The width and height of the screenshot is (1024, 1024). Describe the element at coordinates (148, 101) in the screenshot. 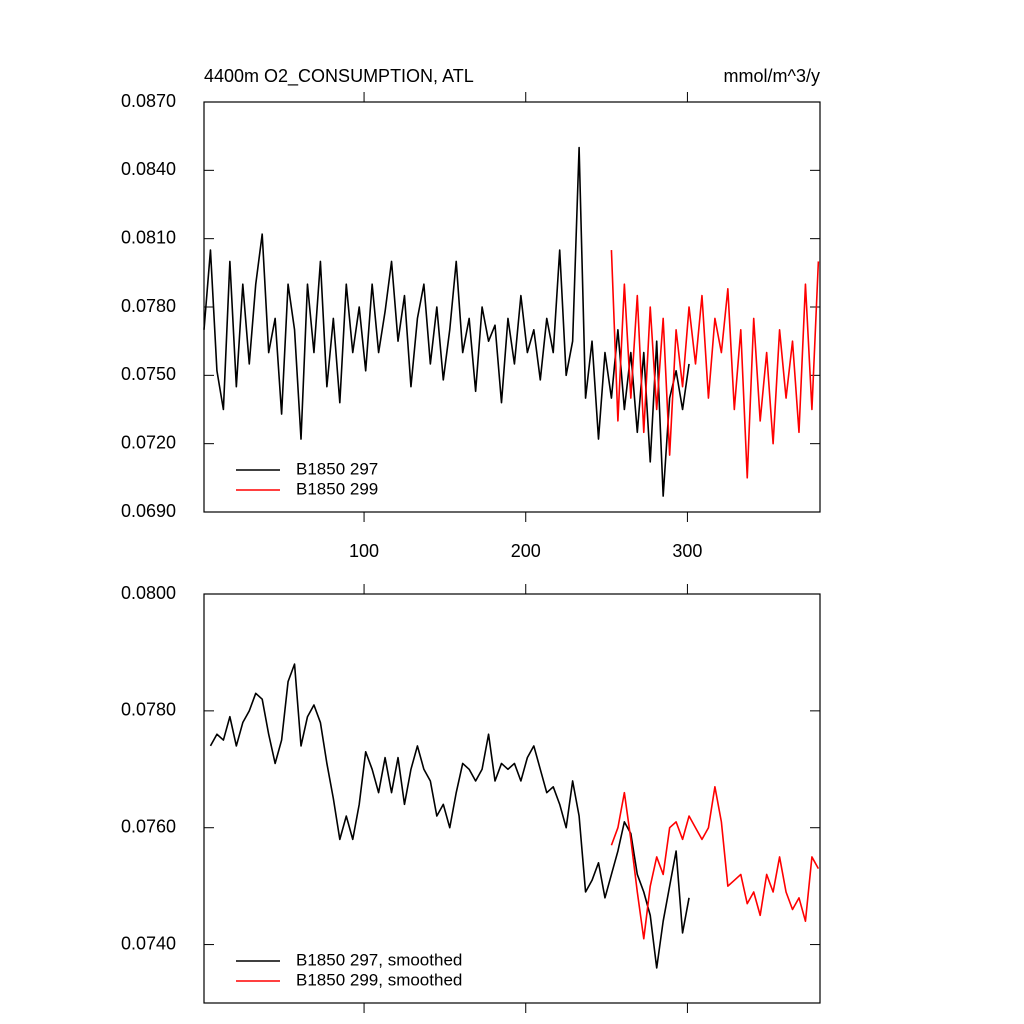

I see `y-tick-label: 0.0870` at that location.